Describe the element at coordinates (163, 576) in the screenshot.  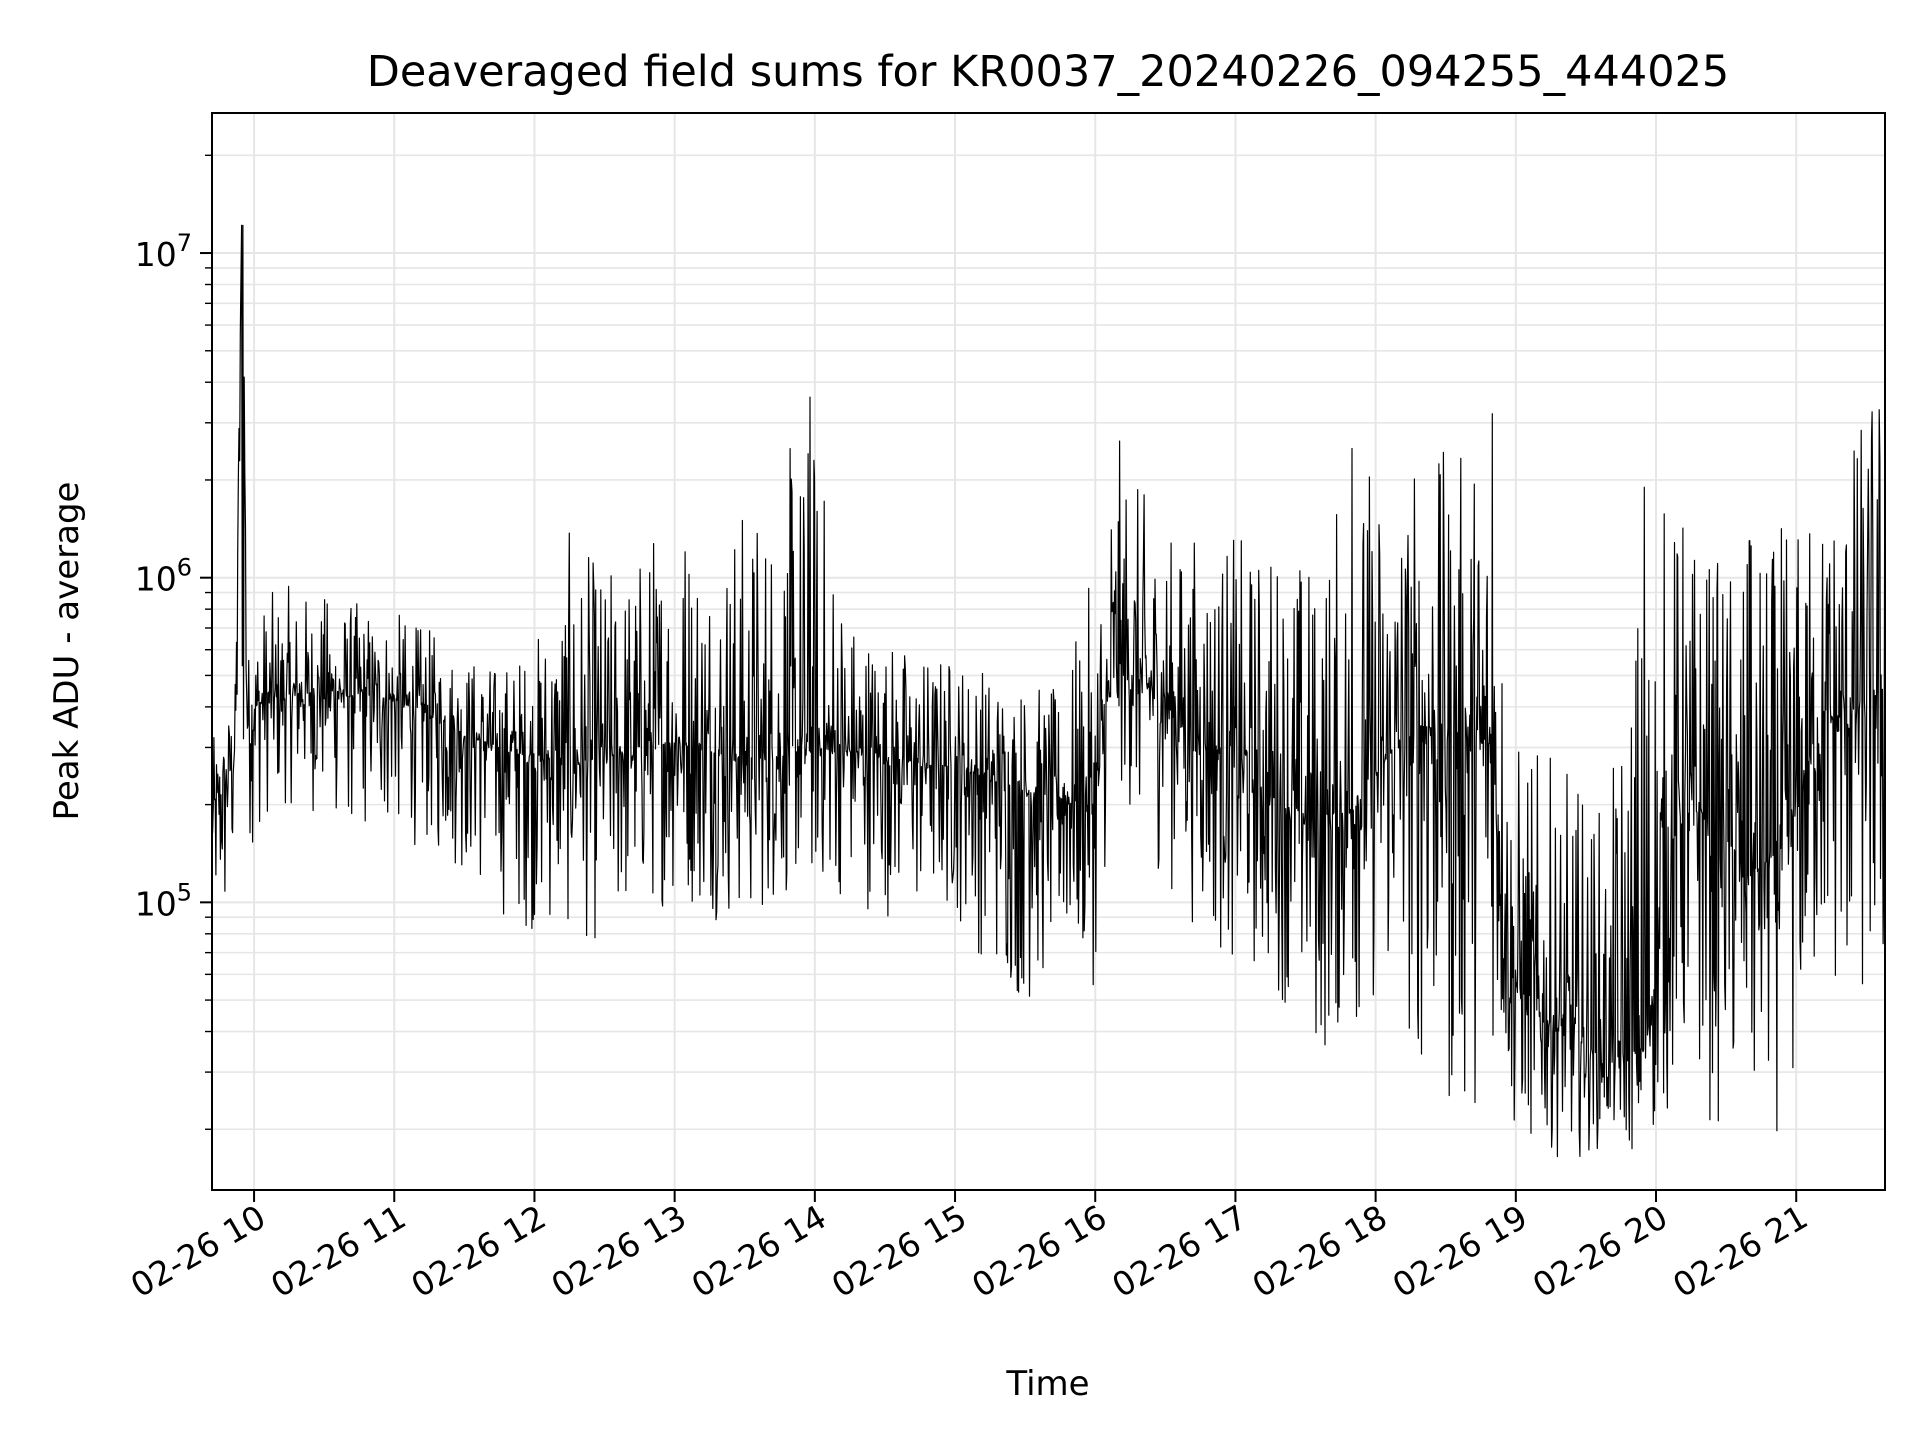
I see `y-tick-label: 10⁶` at that location.